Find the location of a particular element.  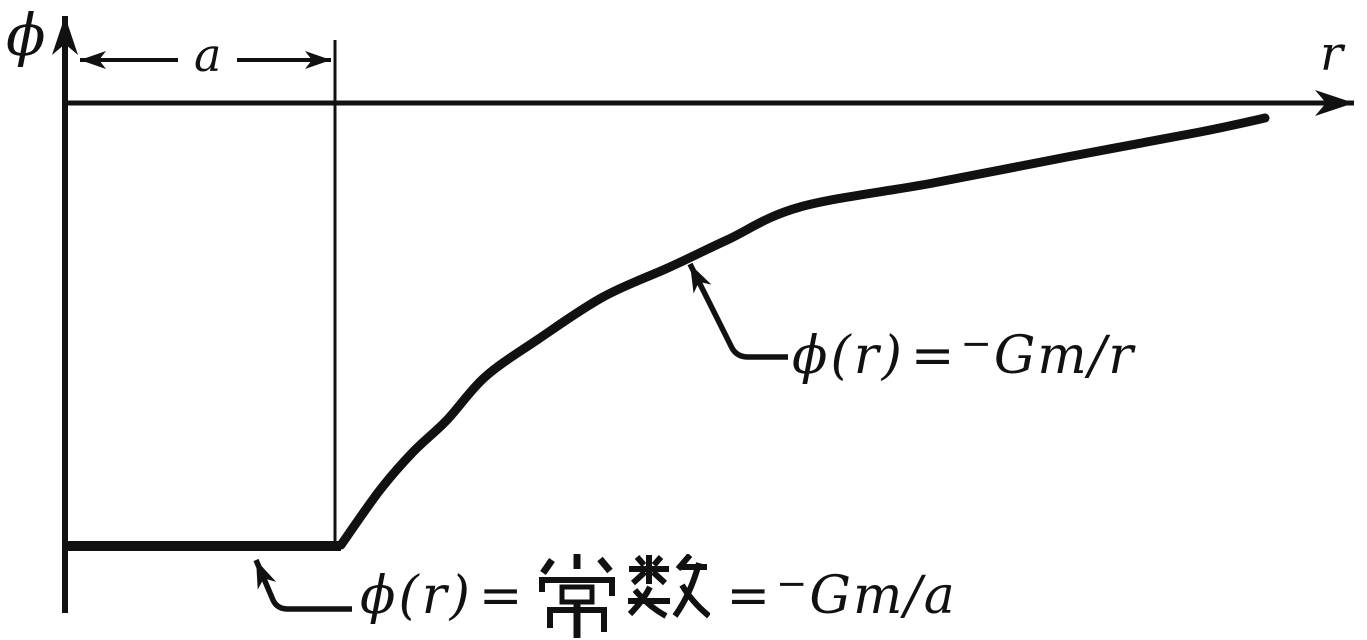

curve-eq-lhs: ϕ(r) is located at coordinates (848, 356).